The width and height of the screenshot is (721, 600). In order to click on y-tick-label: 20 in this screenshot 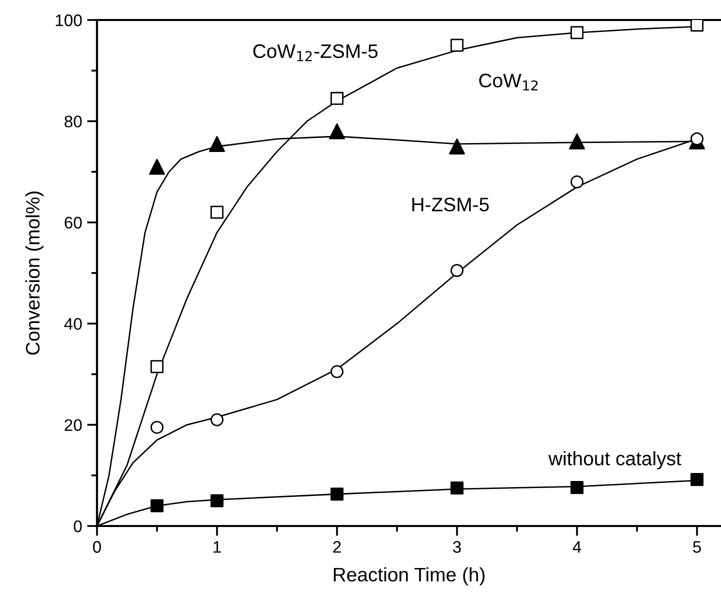, I will do `click(73, 425)`.